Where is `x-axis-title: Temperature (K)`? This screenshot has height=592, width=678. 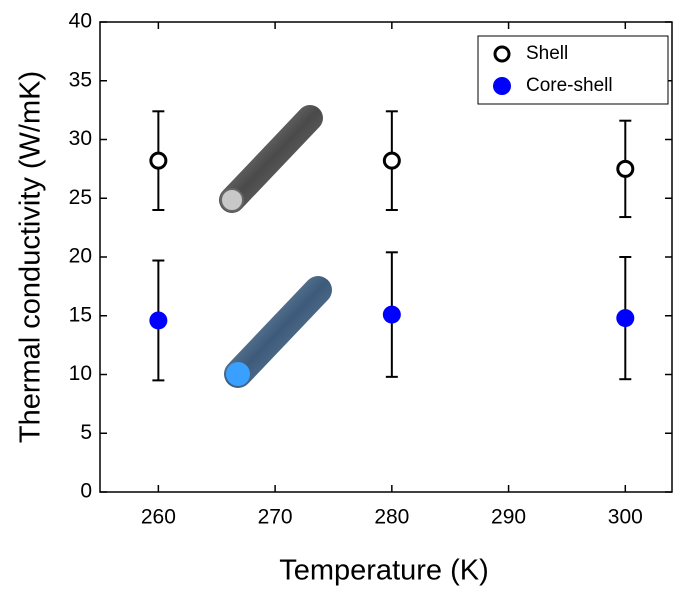 x-axis-title: Temperature (K) is located at coordinates (384, 571).